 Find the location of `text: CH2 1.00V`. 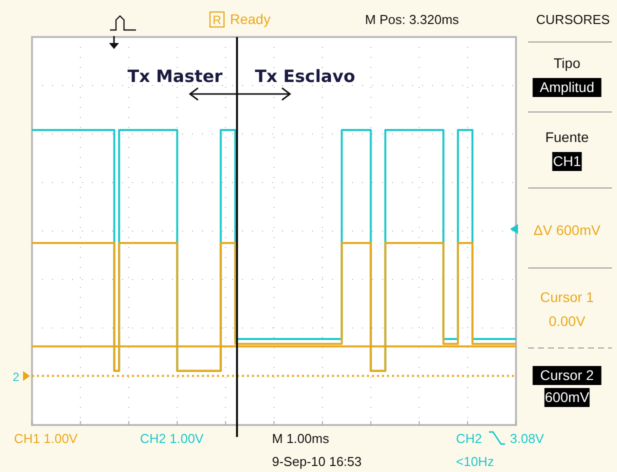

text: CH2 1.00V is located at coordinates (172, 438).